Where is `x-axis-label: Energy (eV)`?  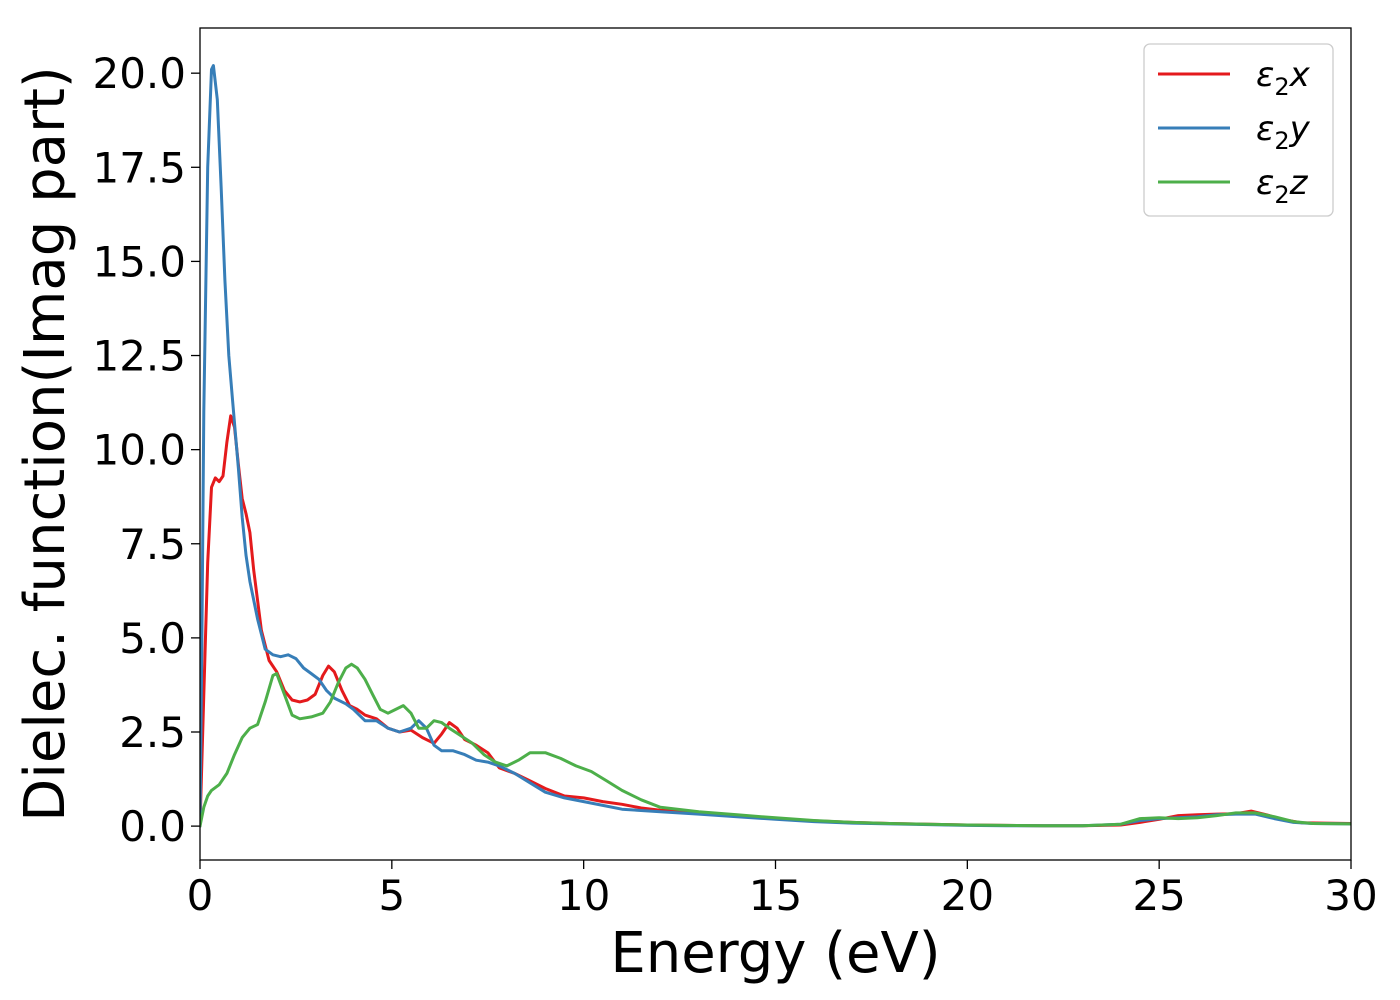
x-axis-label: Energy (eV) is located at coordinates (775, 953).